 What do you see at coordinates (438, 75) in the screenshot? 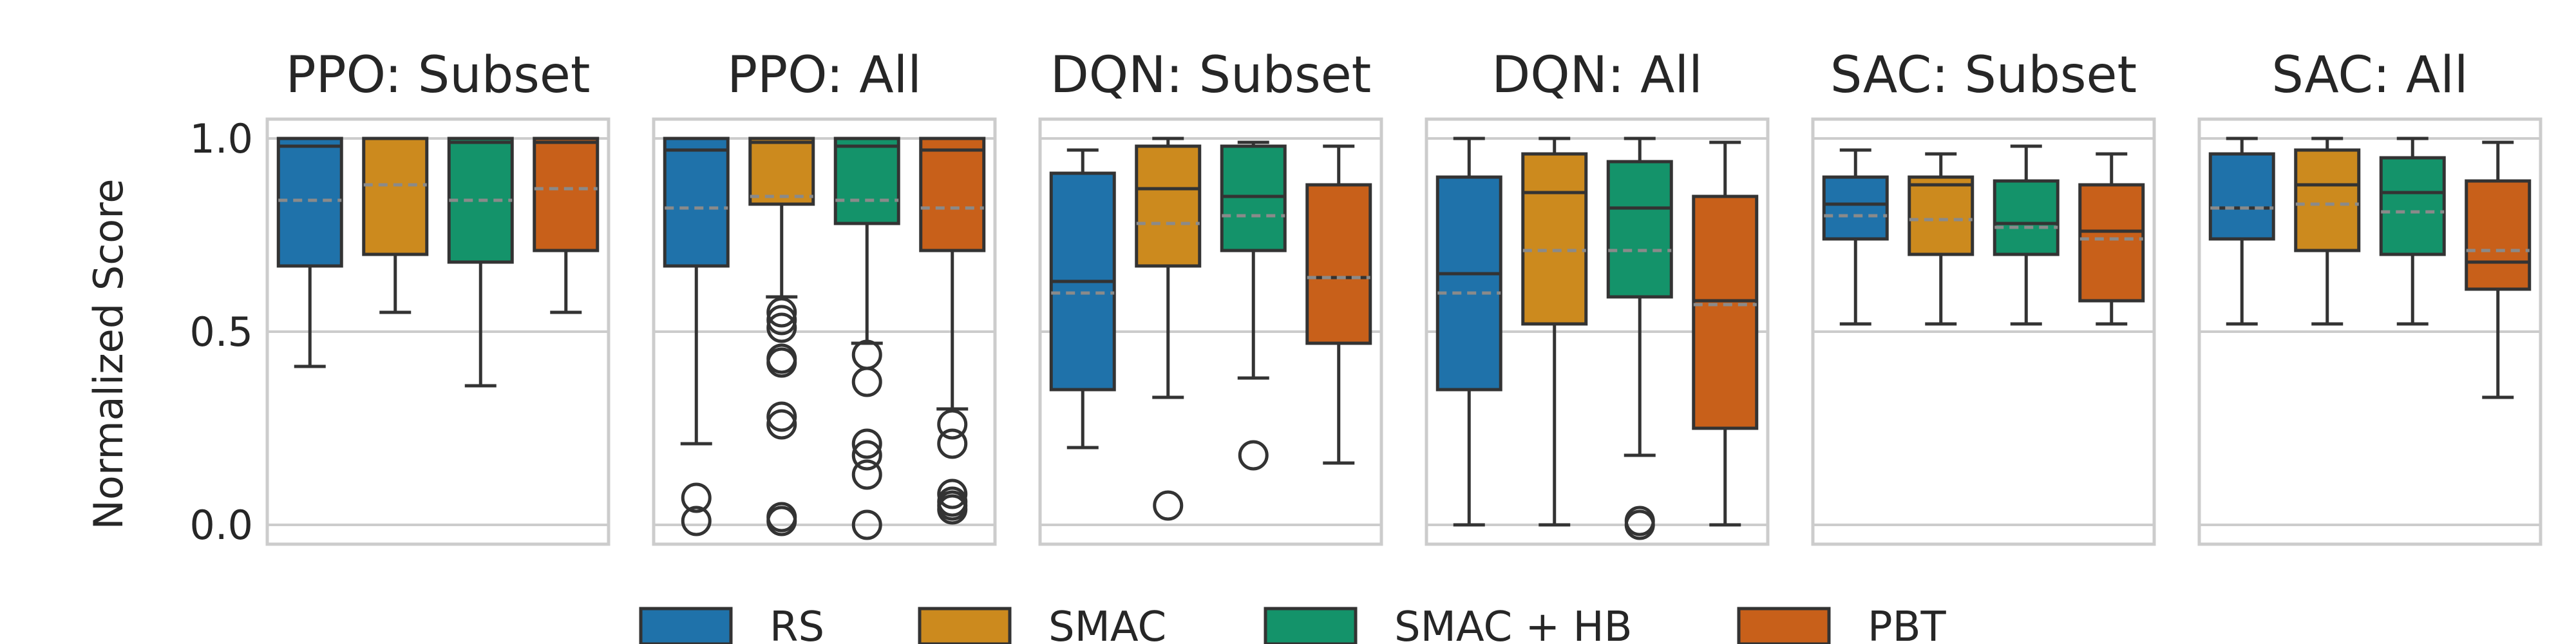
I see `panel-title: PPO: Subset` at bounding box center [438, 75].